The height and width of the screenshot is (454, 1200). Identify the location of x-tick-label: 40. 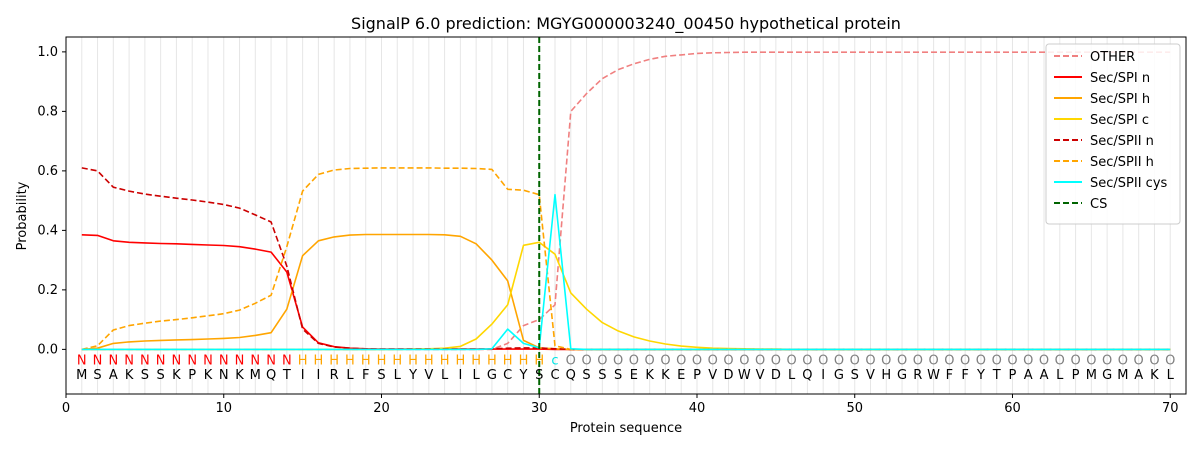
(697, 408).